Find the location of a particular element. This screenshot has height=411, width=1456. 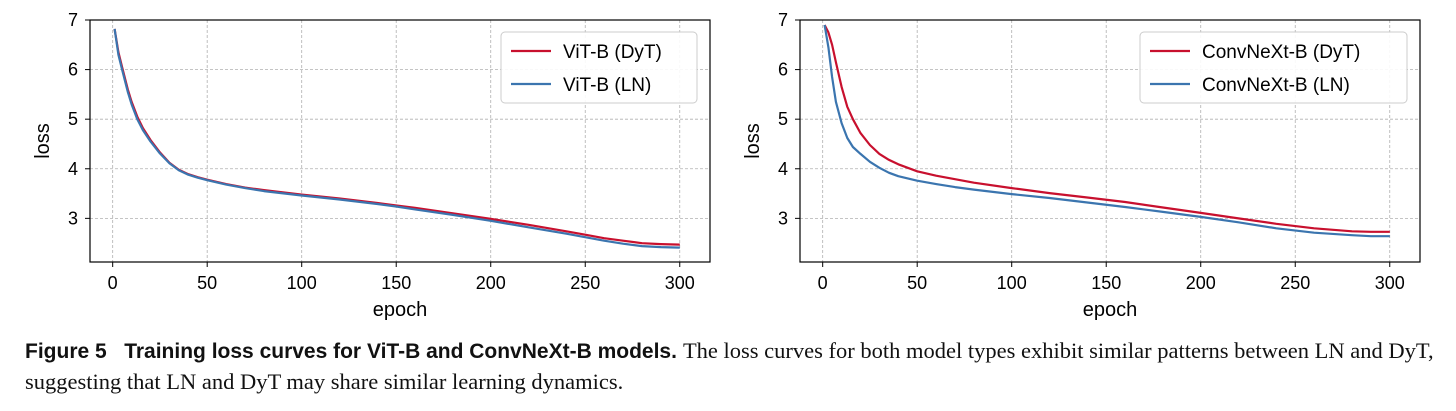

legend-label: ConvNeXt-B (DyT) is located at coordinates (1281, 52).